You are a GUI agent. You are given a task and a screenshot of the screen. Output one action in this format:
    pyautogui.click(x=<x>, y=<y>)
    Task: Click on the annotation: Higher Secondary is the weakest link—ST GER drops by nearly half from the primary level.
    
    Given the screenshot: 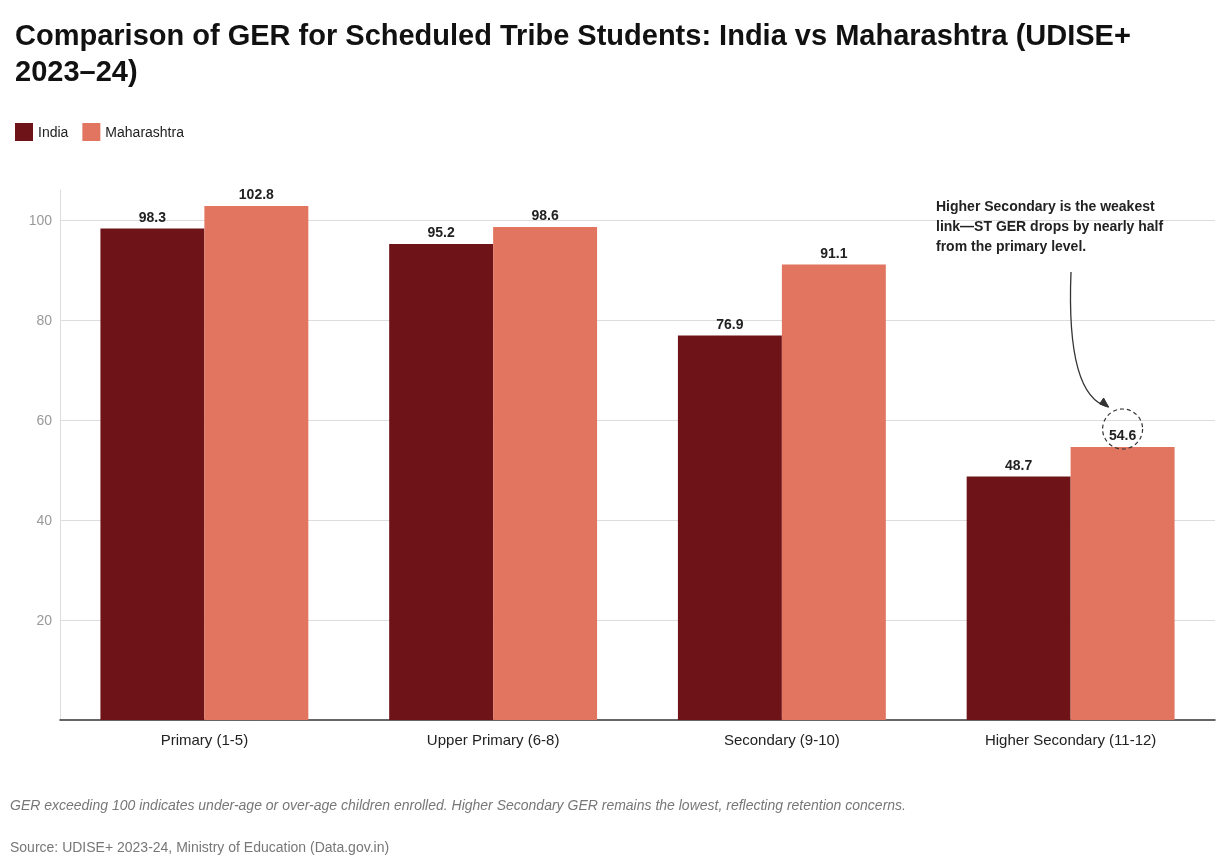 What is the action you would take?
    pyautogui.click(x=1052, y=226)
    